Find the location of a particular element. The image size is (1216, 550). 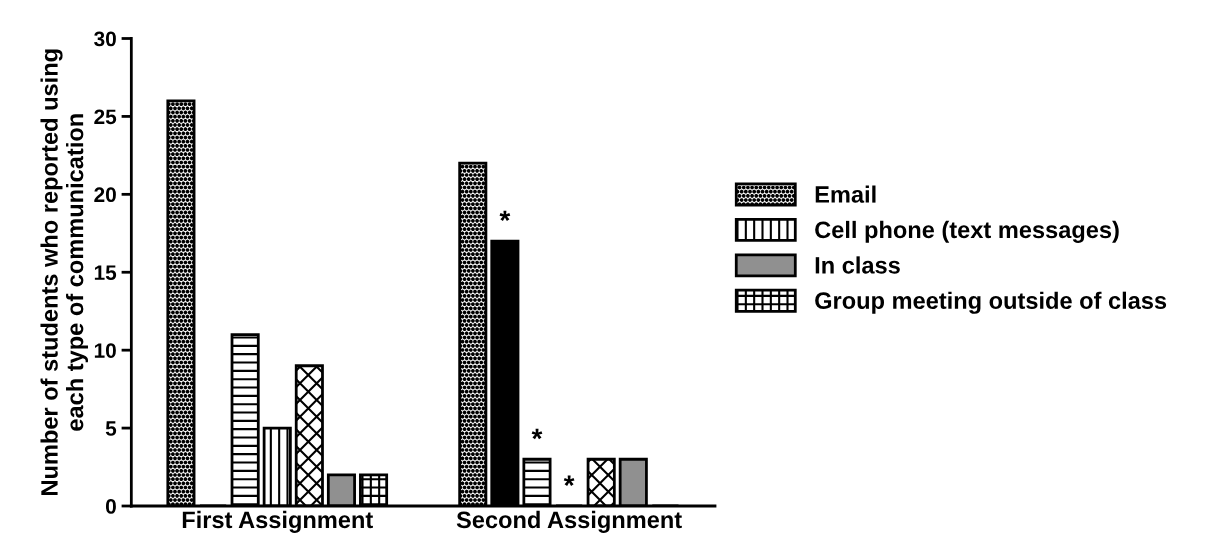

y-axis-title: Number of students who reported using each type of communication is located at coordinates (64, 272).